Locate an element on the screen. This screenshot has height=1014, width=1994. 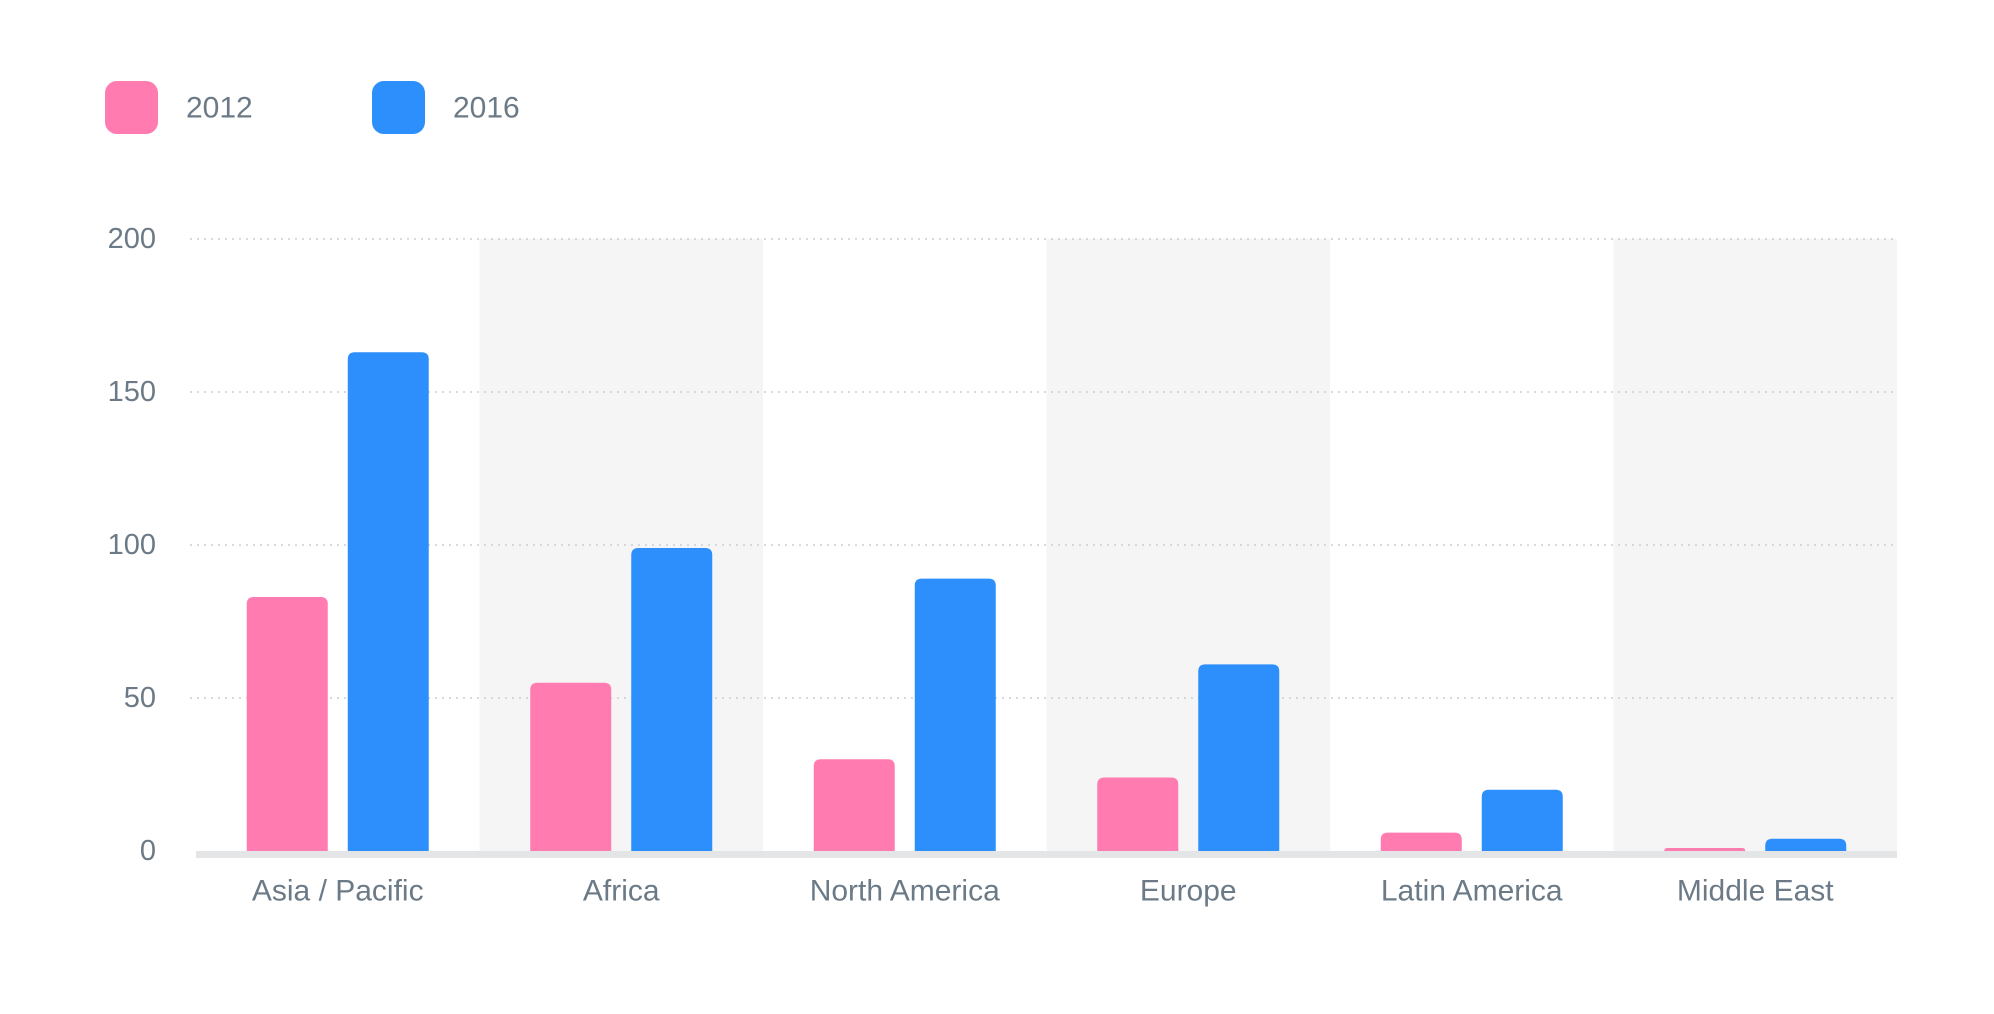
legend-label: 2012 is located at coordinates (219, 108).